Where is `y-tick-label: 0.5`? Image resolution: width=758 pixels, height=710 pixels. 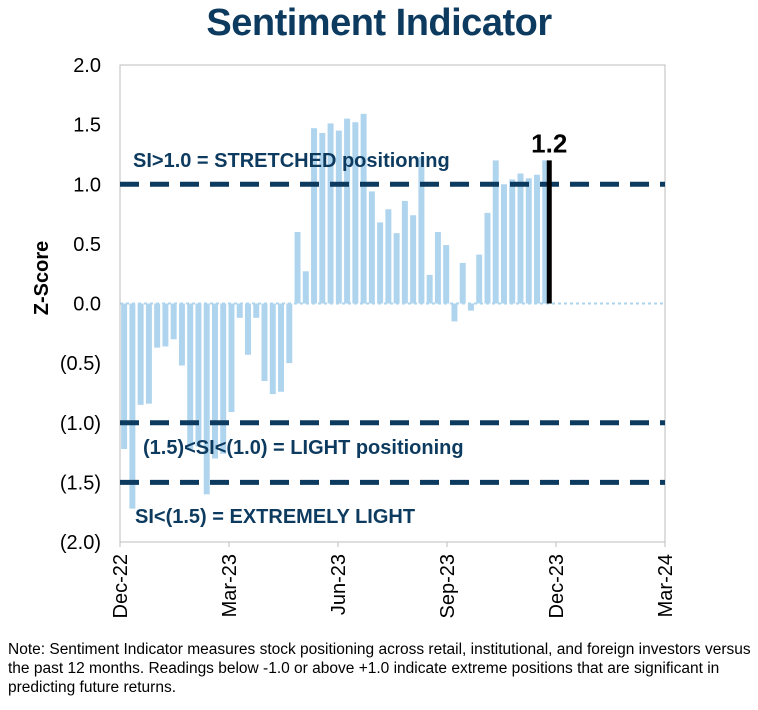 y-tick-label: 0.5 is located at coordinates (87, 245).